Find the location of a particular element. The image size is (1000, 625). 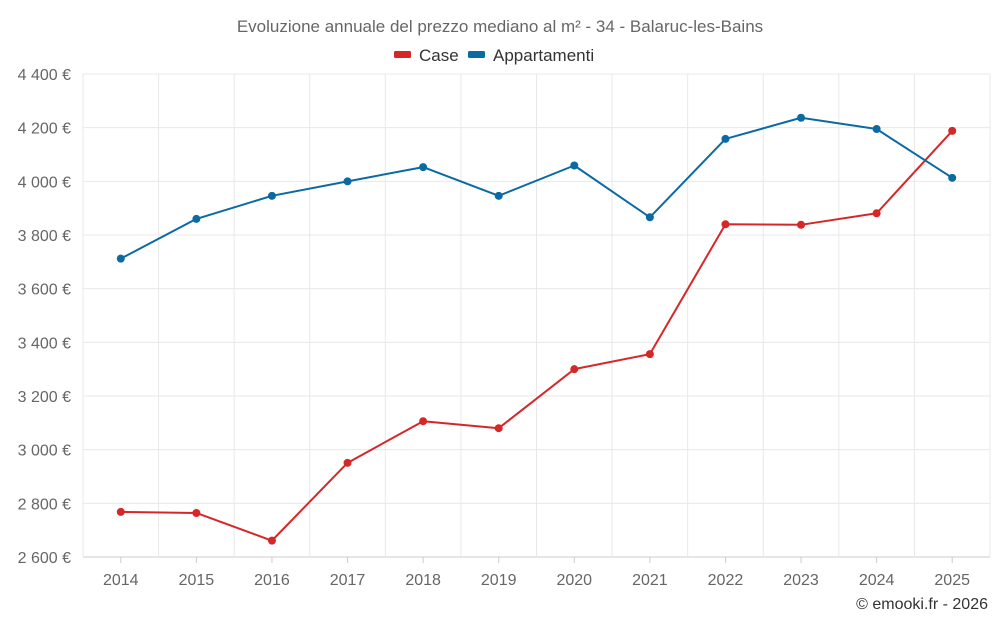

x-tick-label: 2022 is located at coordinates (726, 580).